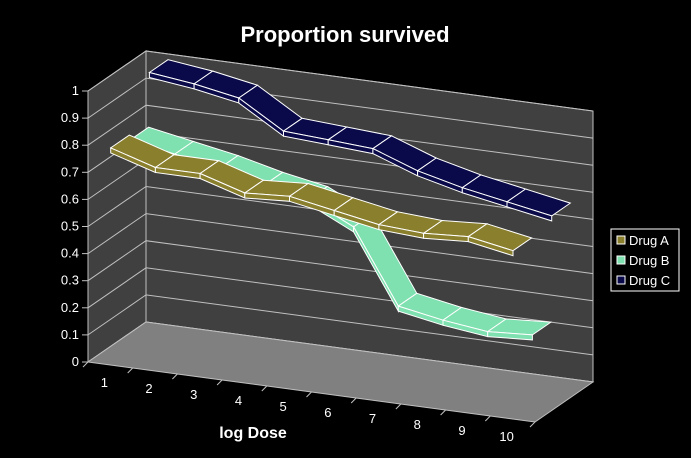  Describe the element at coordinates (70, 117) in the screenshot. I see `y-tick-label: 0.9` at that location.